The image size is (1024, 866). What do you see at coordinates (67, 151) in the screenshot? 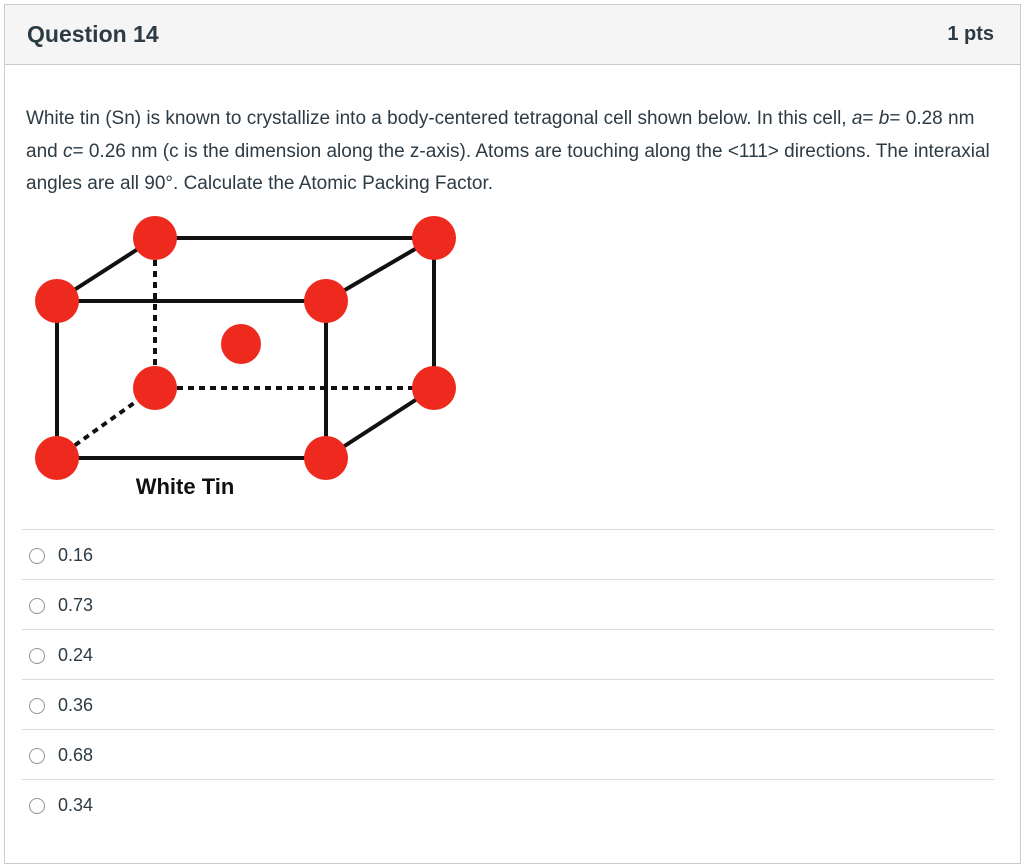
I see `symbol-c: c` at bounding box center [67, 151].